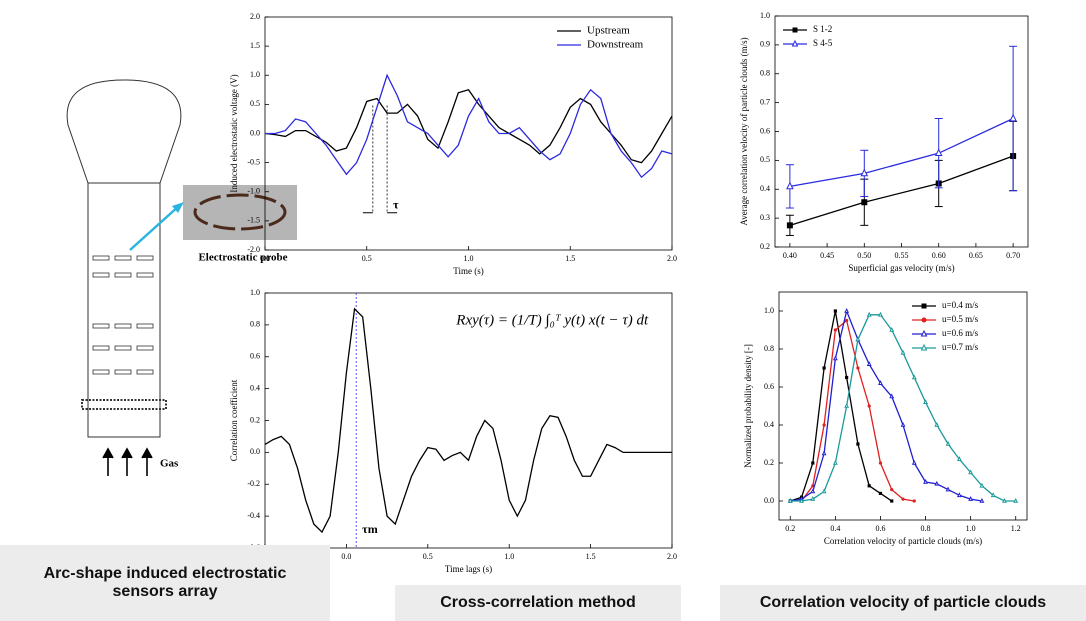 The width and height of the screenshot is (1086, 621). Describe the element at coordinates (615, 45) in the screenshot. I see `legend-label: Downstream` at that location.